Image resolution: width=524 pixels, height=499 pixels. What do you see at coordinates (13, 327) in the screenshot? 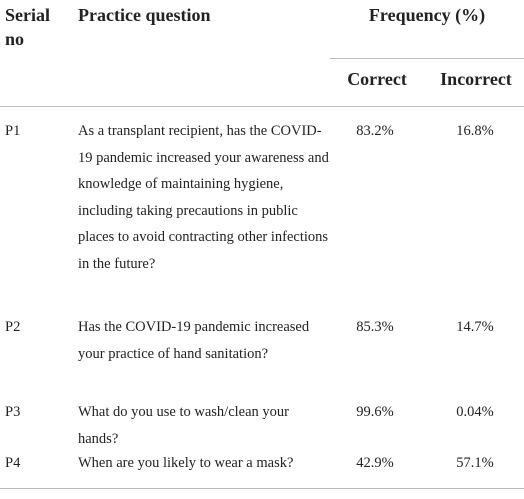
I see `serial-cell: P2` at bounding box center [13, 327].